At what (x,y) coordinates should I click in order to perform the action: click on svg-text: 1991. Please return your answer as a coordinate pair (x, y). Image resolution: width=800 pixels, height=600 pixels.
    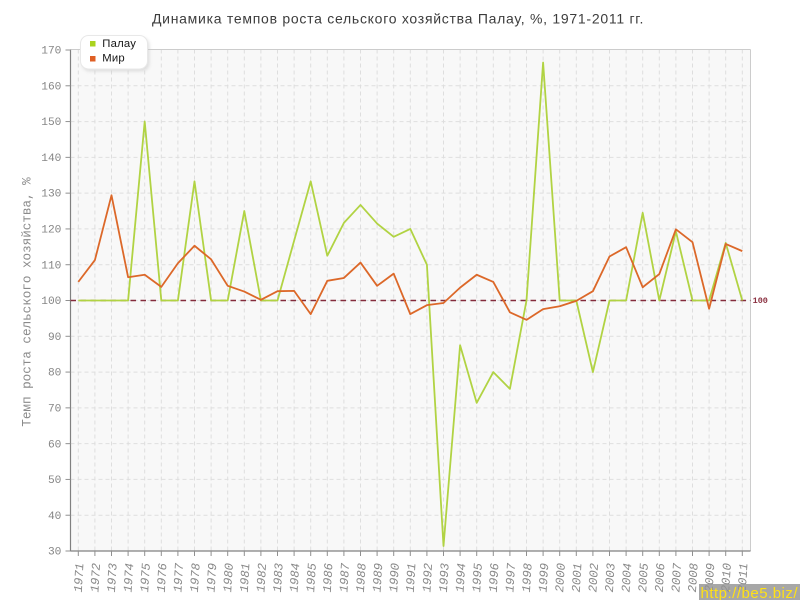
    Looking at the image, I should click on (412, 578).